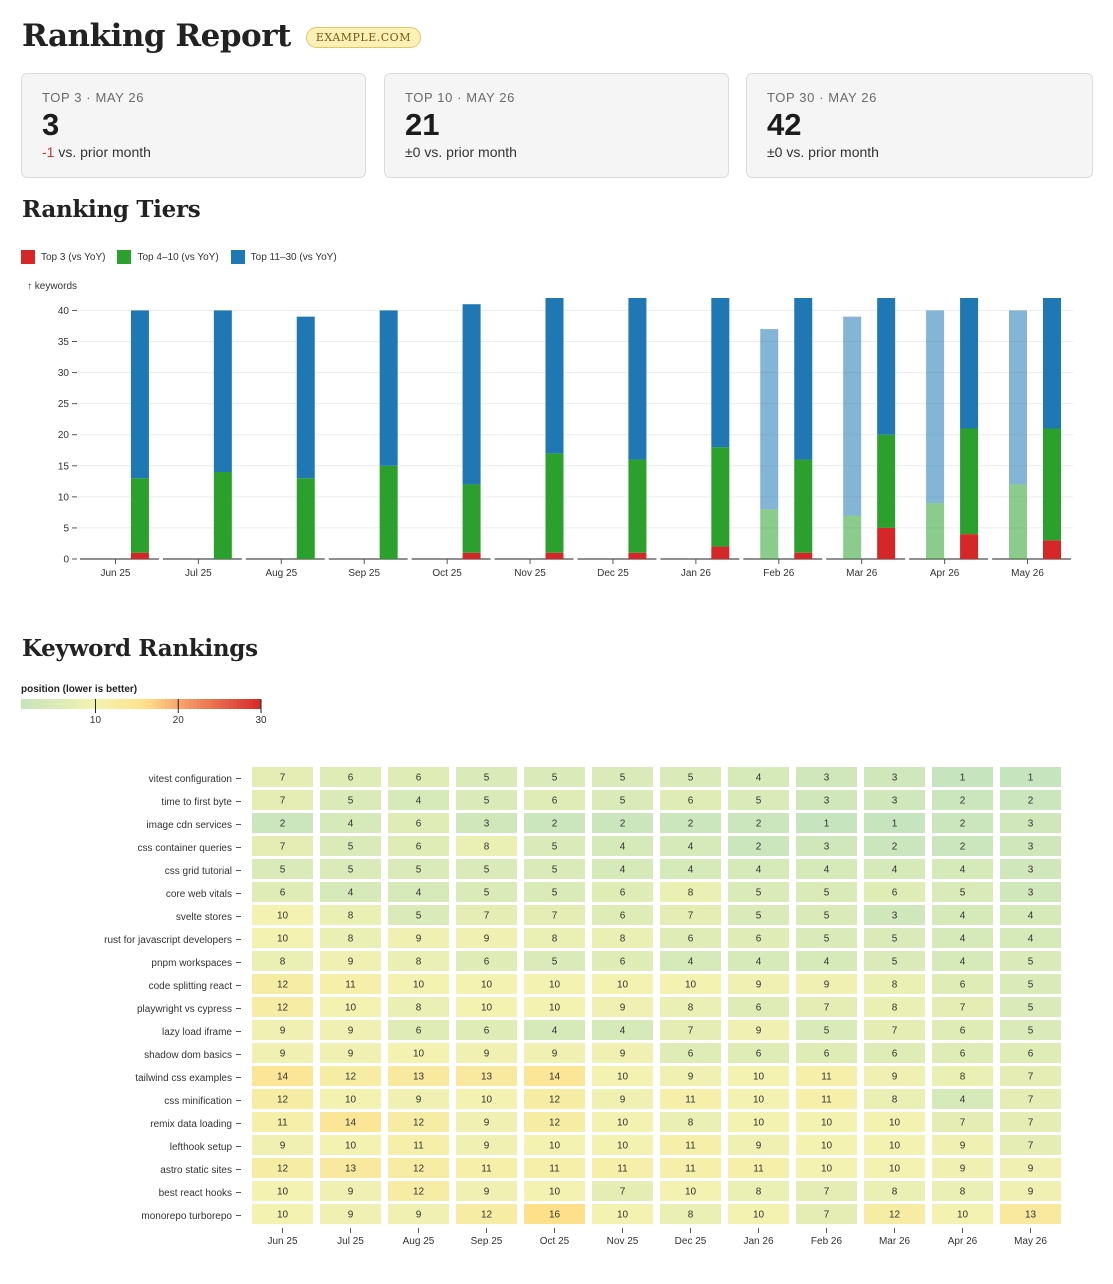  What do you see at coordinates (52, 286) in the screenshot?
I see `y-axis-label: ↑ keywords` at bounding box center [52, 286].